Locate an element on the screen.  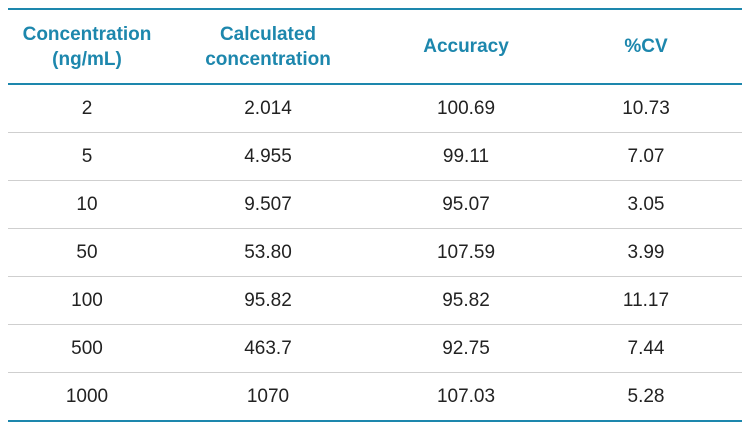
table-row: 500 463.7 92.75 7.44 is located at coordinates (375, 349).